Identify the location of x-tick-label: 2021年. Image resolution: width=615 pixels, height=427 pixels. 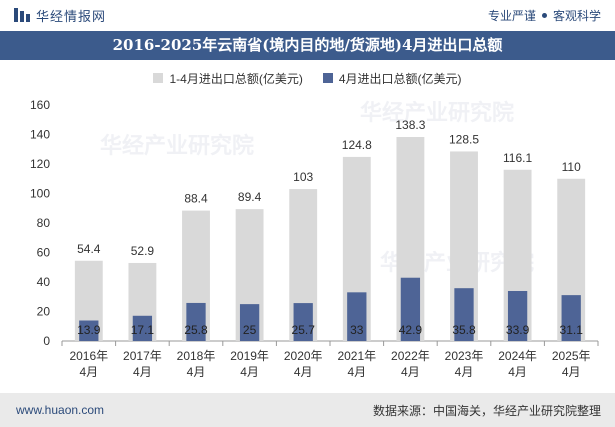
(356, 356).